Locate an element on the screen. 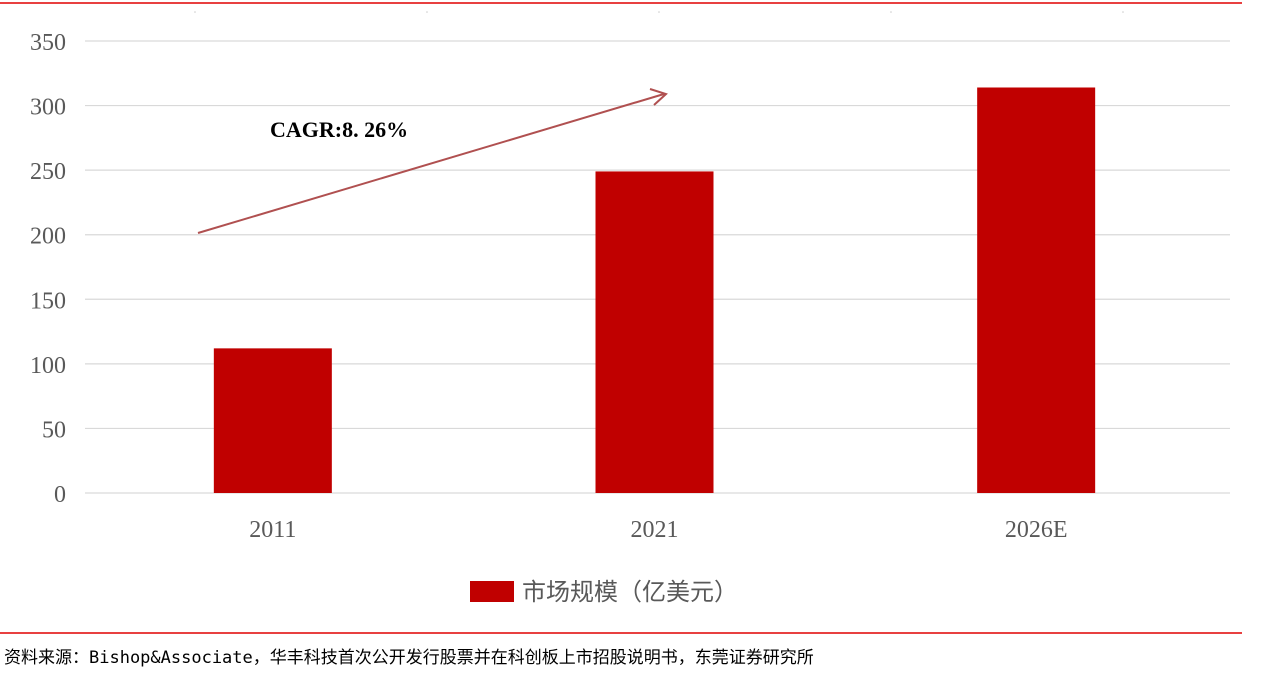 Image resolution: width=1268 pixels, height=673 pixels. y-tick-label: 200 is located at coordinates (48, 237).